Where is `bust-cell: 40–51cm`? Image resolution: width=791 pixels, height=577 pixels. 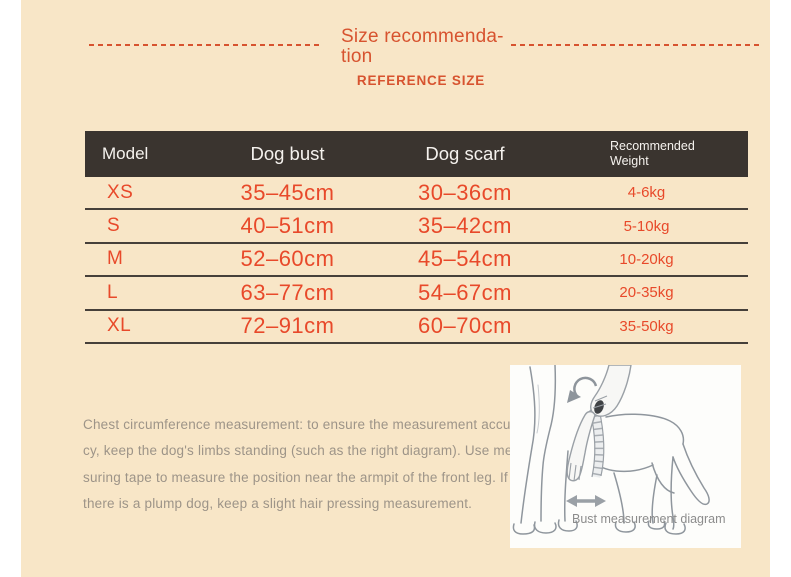 bust-cell: 40–51cm is located at coordinates (287, 226).